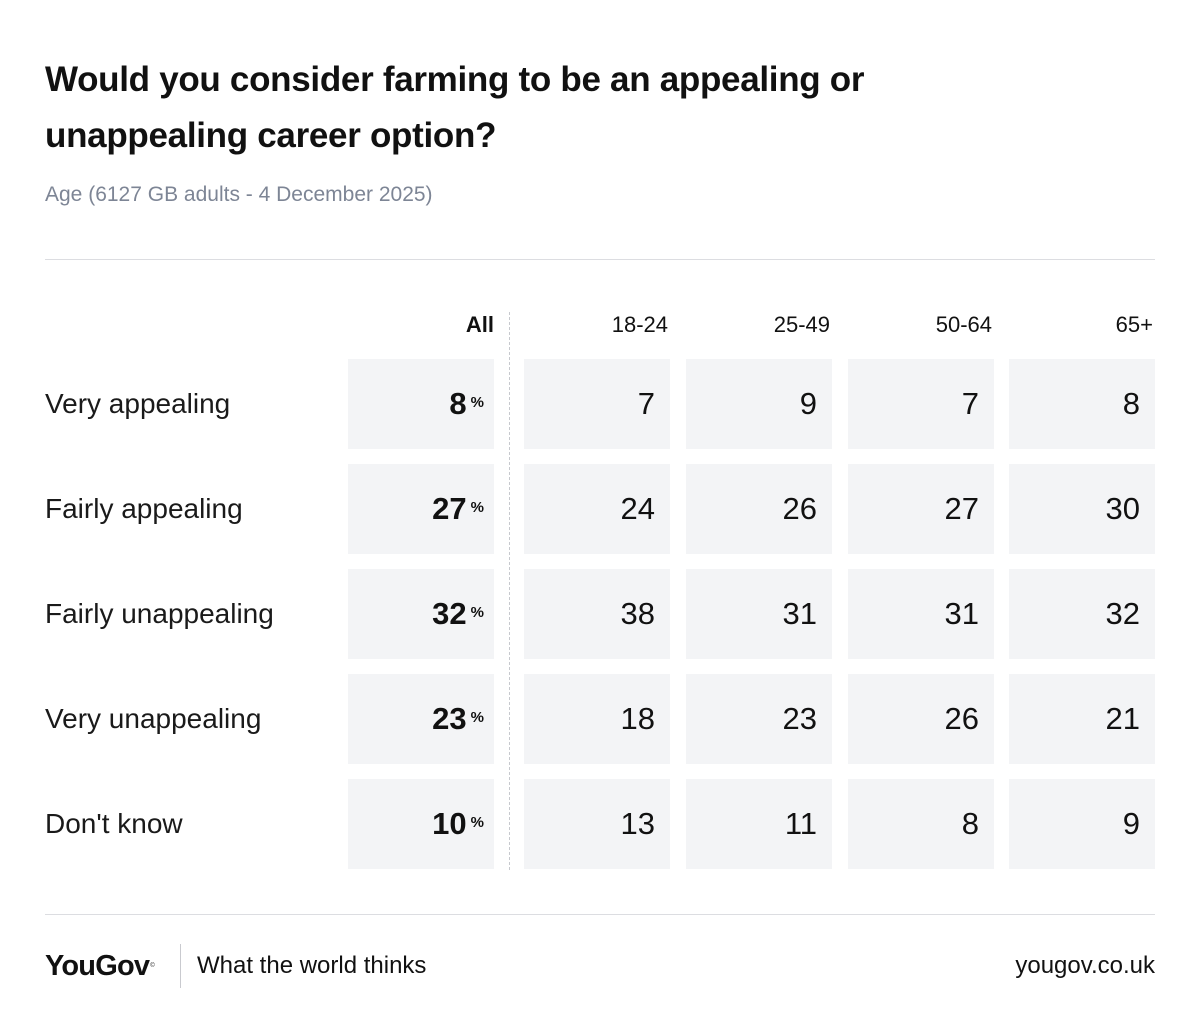 Image resolution: width=1200 pixels, height=1035 pixels. What do you see at coordinates (421, 404) in the screenshot?
I see `cell-all: 8%` at bounding box center [421, 404].